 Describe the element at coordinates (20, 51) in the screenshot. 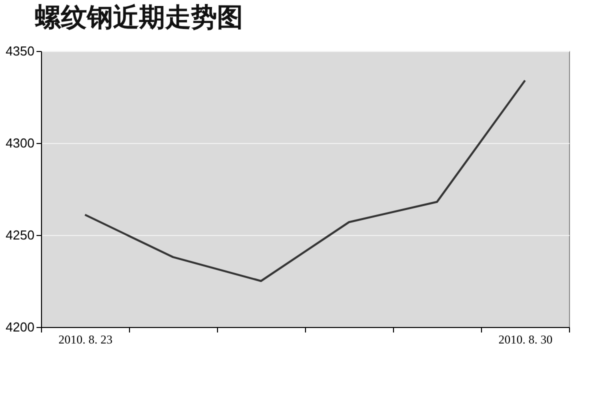

I see `y-tick-label: 4350` at that location.